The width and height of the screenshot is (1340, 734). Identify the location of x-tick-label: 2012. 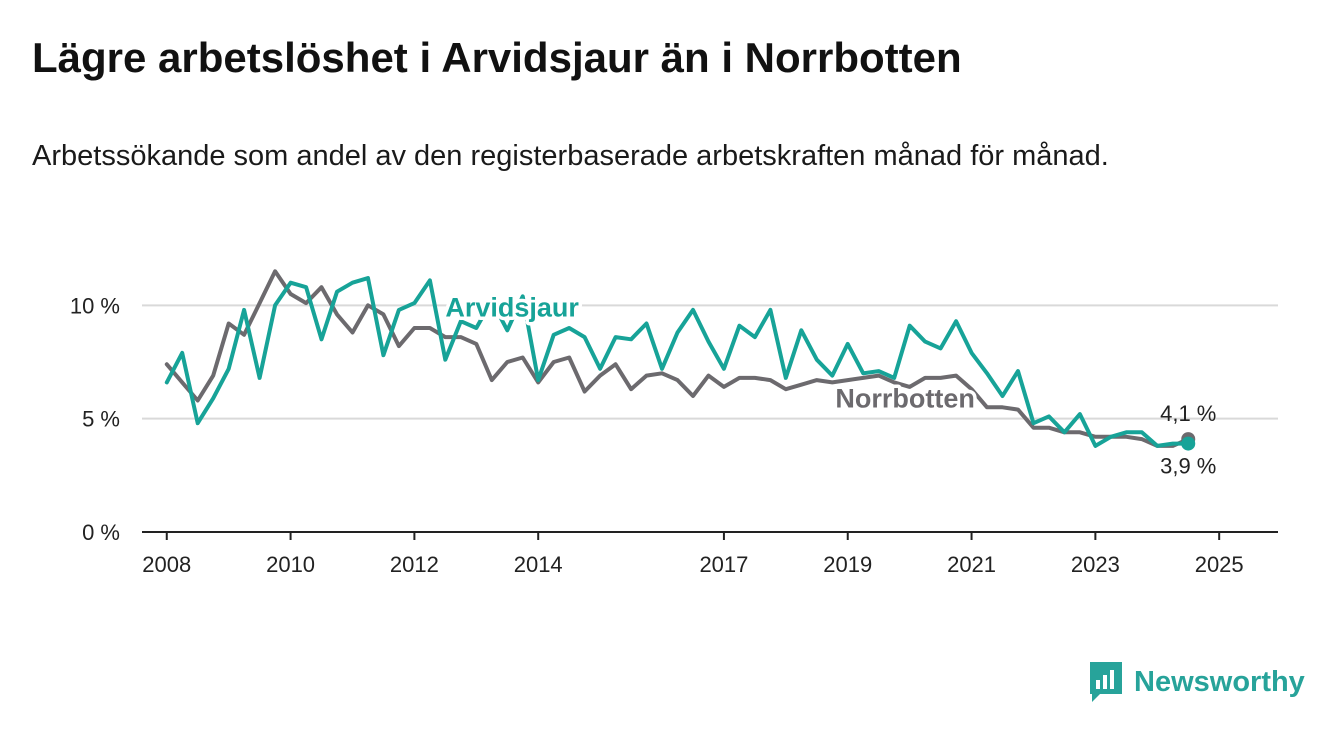
(414, 564).